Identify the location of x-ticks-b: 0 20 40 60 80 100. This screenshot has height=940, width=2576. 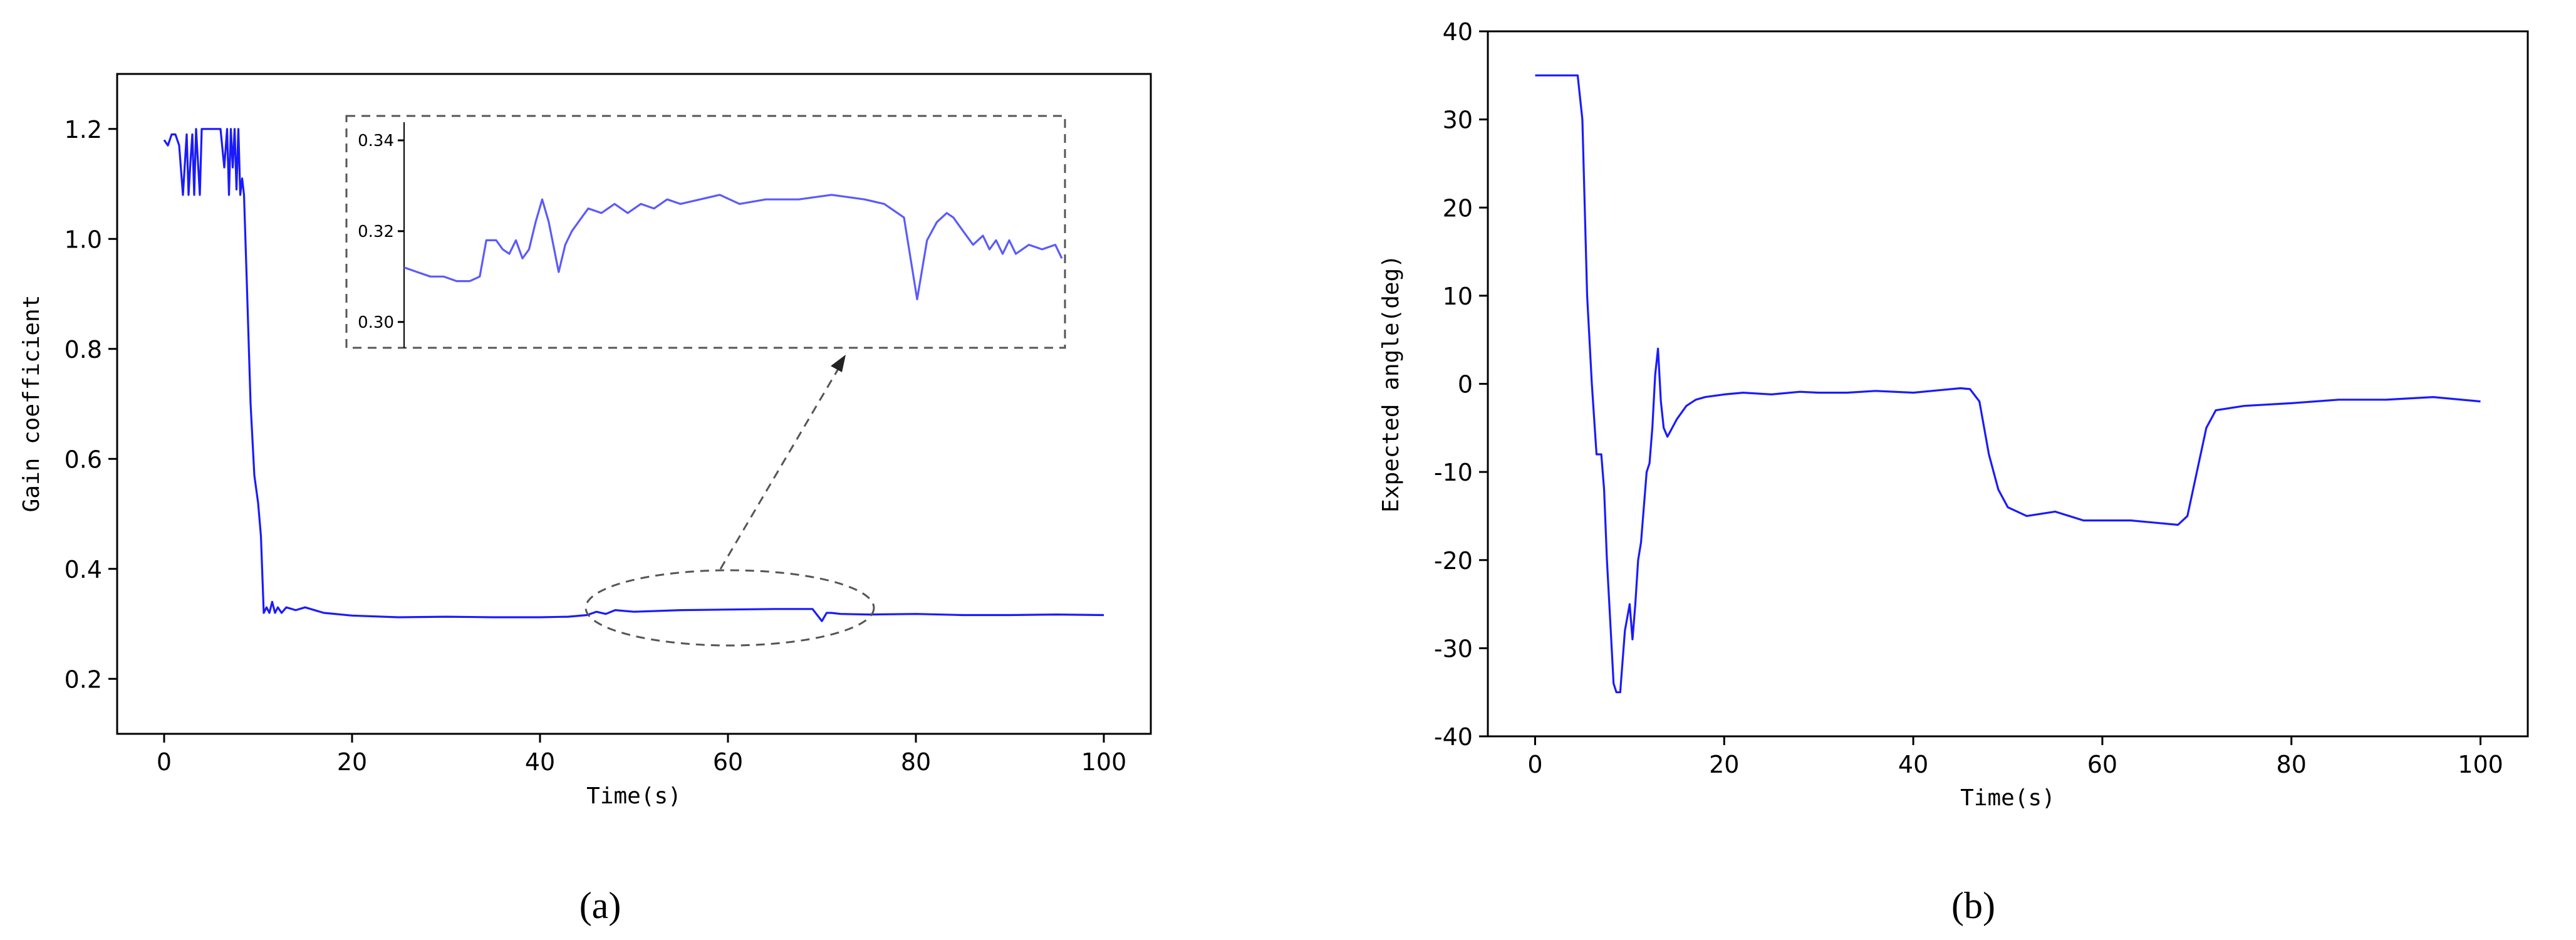
(2015, 757).